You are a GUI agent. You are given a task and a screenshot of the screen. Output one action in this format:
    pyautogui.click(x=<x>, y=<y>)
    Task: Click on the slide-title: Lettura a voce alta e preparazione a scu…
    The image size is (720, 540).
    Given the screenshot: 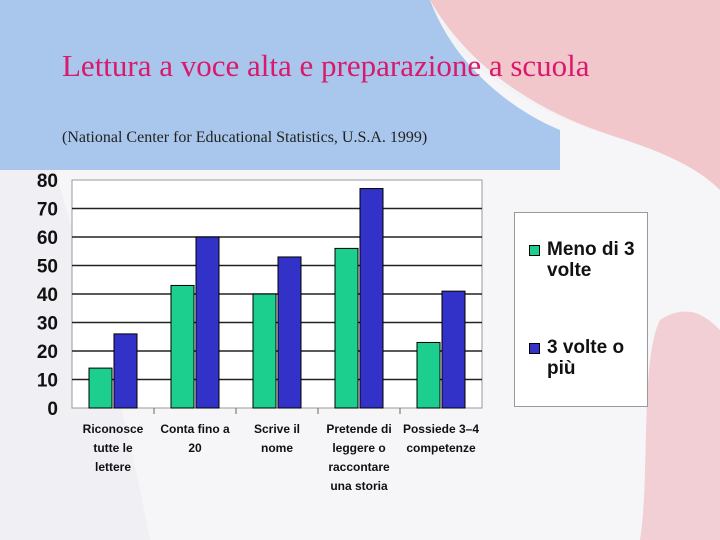 What is the action you would take?
    pyautogui.click(x=326, y=65)
    